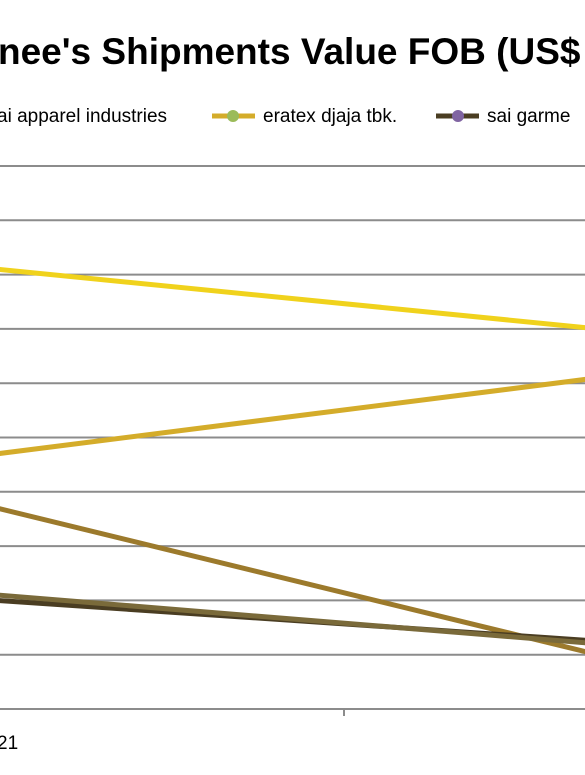 The image size is (585, 775). What do you see at coordinates (290, 51) in the screenshot?
I see `chart-title: nee's Shipments Value FOB (US$` at bounding box center [290, 51].